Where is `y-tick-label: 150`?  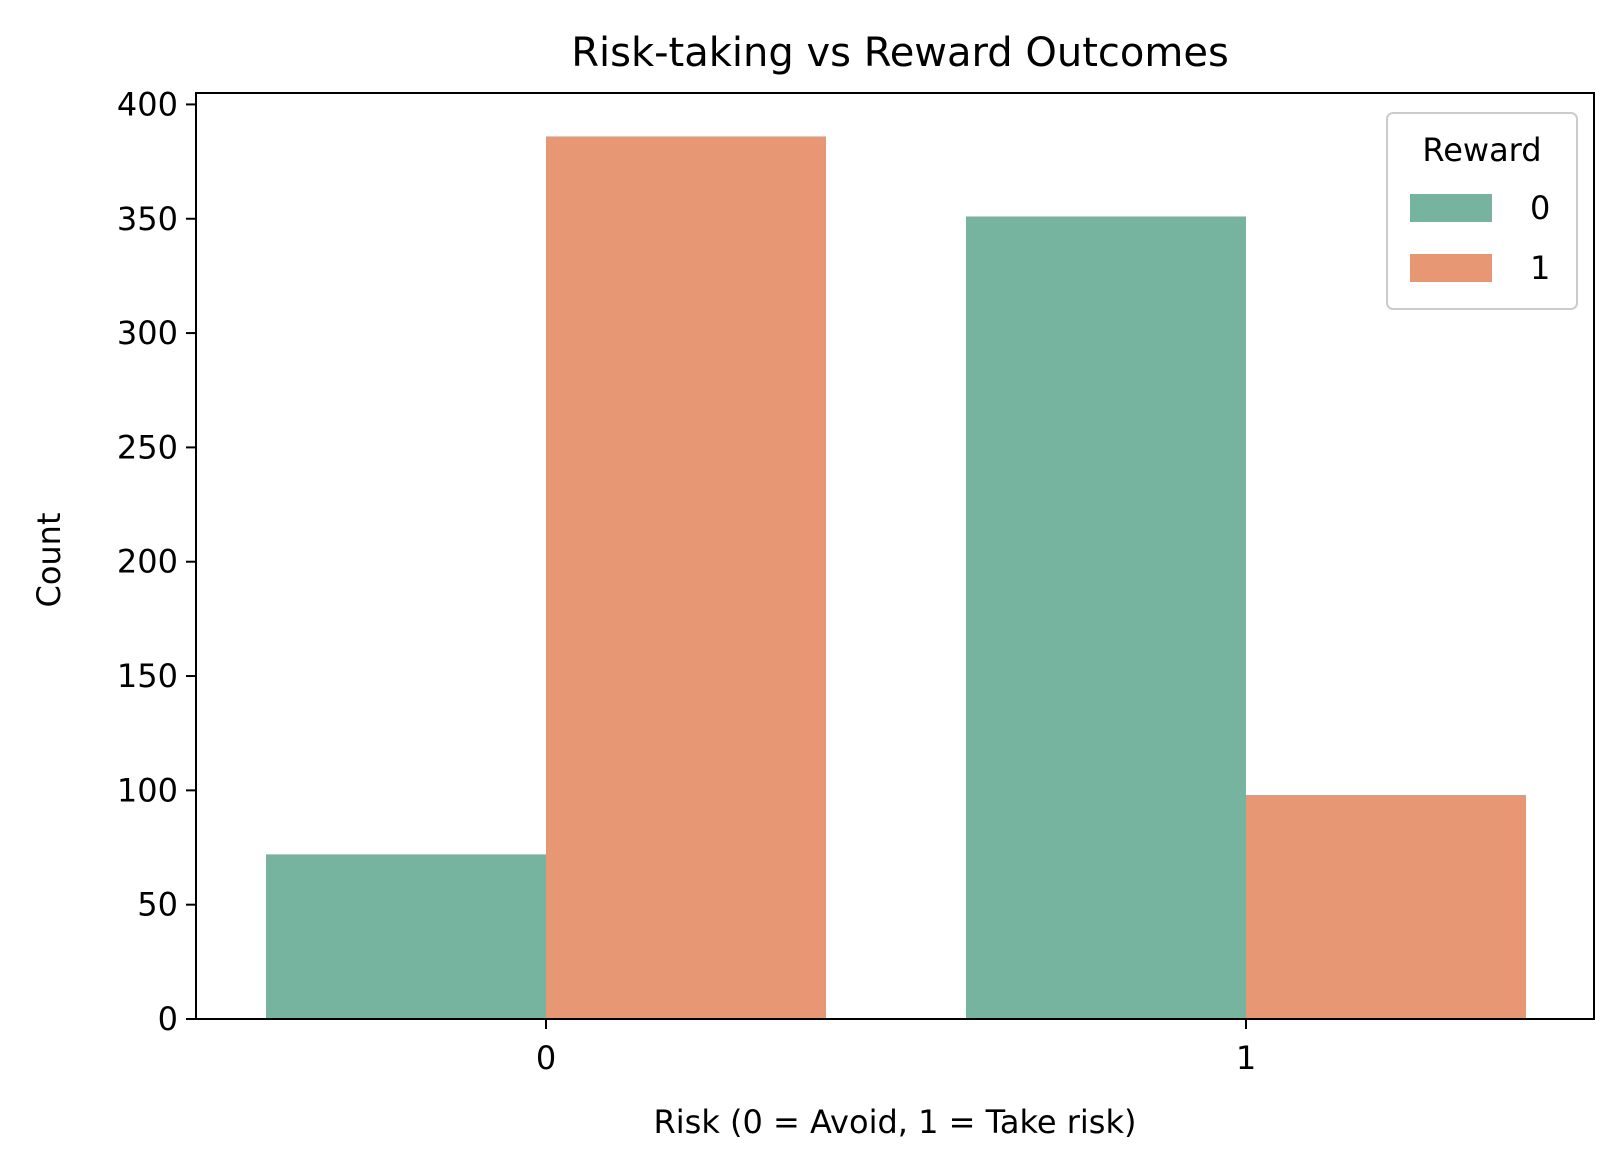 y-tick-label: 150 is located at coordinates (147, 676).